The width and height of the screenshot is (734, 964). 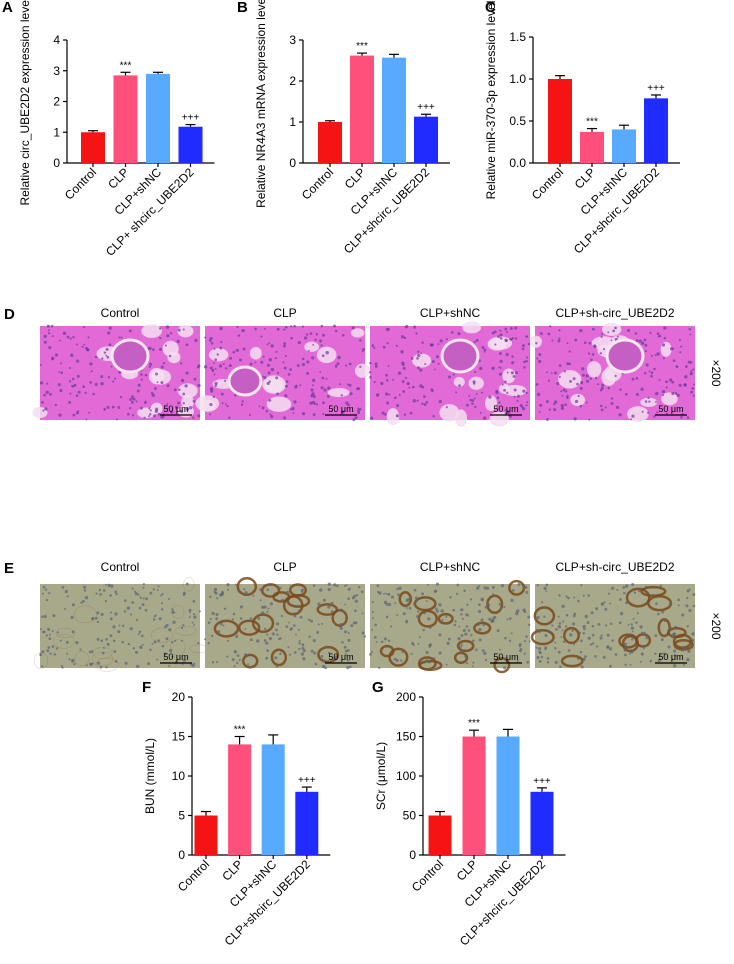 What do you see at coordinates (150, 776) in the screenshot?
I see `y-axis-label: BUN (mmol/L)` at bounding box center [150, 776].